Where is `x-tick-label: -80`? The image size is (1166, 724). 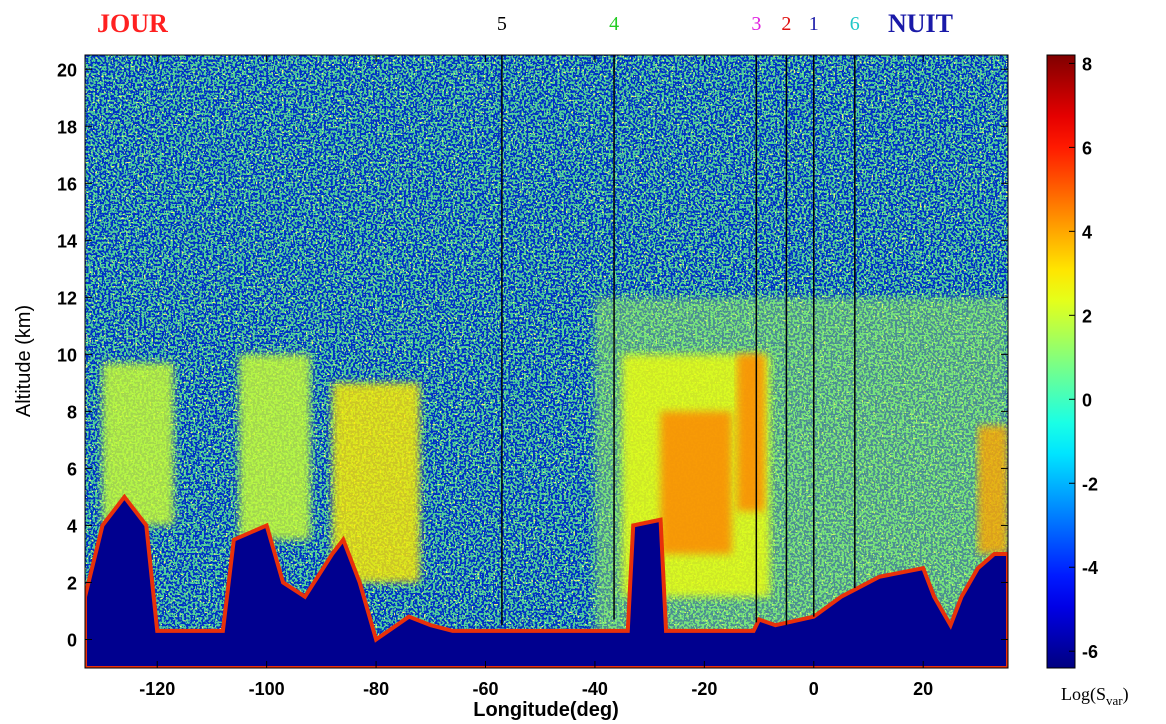 x-tick-label: -80 is located at coordinates (376, 689).